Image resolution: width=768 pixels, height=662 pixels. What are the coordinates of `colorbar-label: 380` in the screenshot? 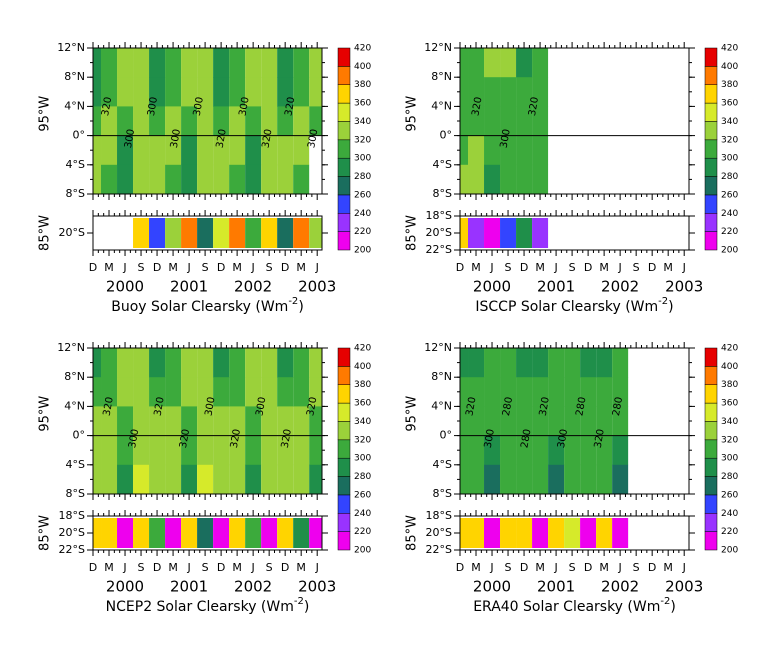 It's located at (729, 385).